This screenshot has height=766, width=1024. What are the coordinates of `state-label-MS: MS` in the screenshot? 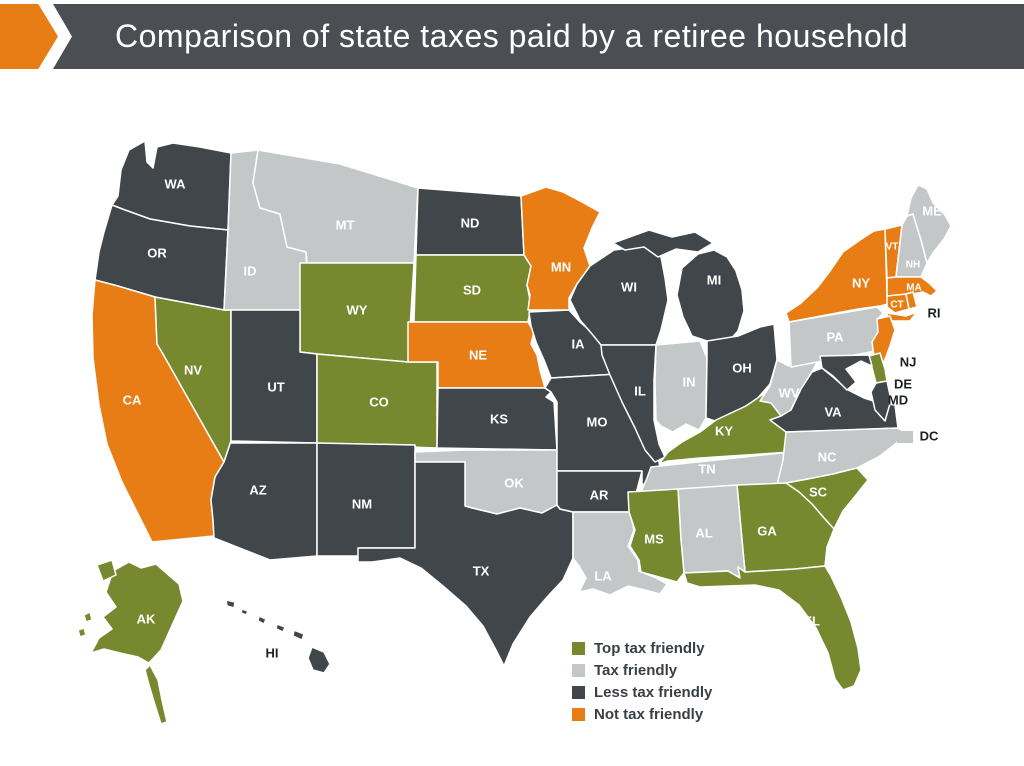 It's located at (654, 538).